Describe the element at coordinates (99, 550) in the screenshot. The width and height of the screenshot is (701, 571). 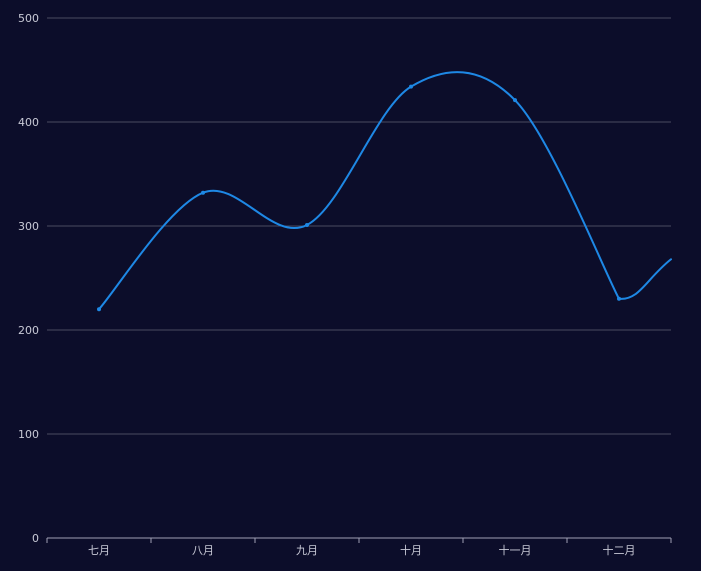
I see `x-tick-label: 七月` at that location.